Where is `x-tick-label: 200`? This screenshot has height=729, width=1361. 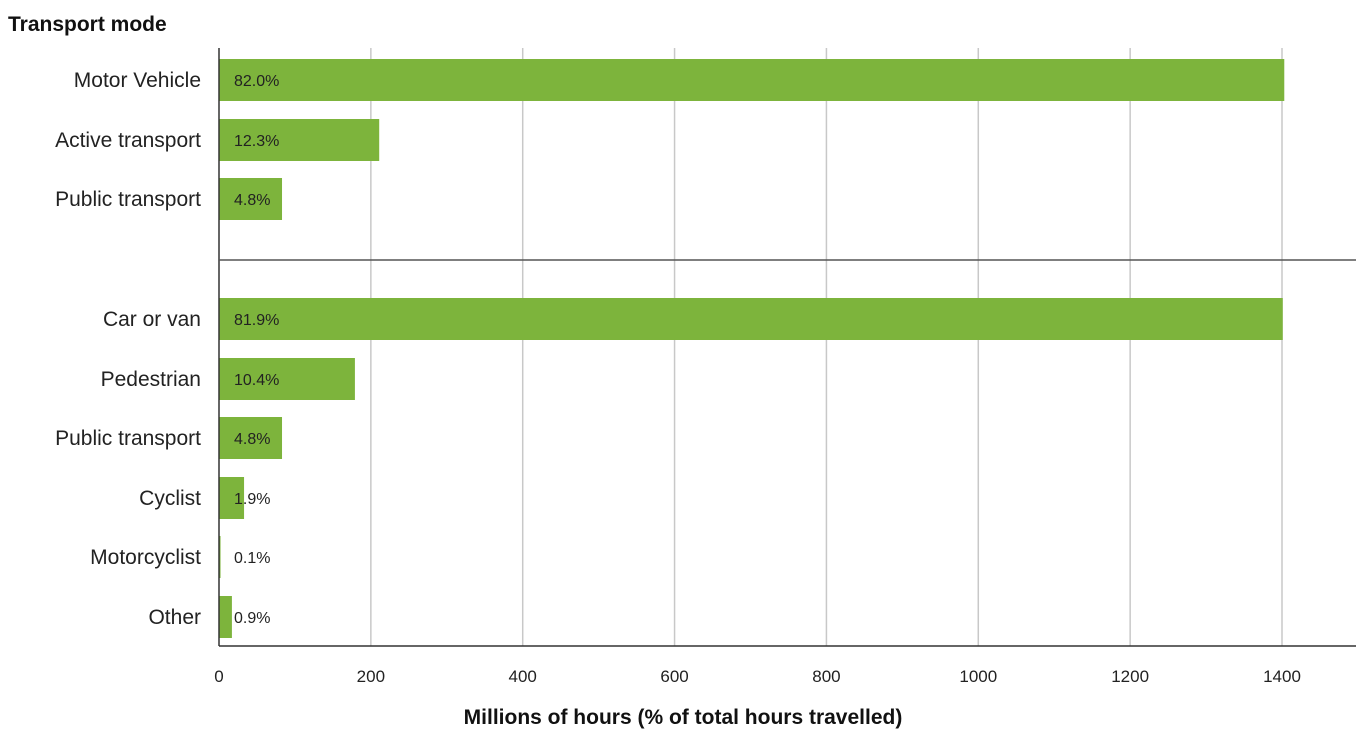 x-tick-label: 200 is located at coordinates (371, 676).